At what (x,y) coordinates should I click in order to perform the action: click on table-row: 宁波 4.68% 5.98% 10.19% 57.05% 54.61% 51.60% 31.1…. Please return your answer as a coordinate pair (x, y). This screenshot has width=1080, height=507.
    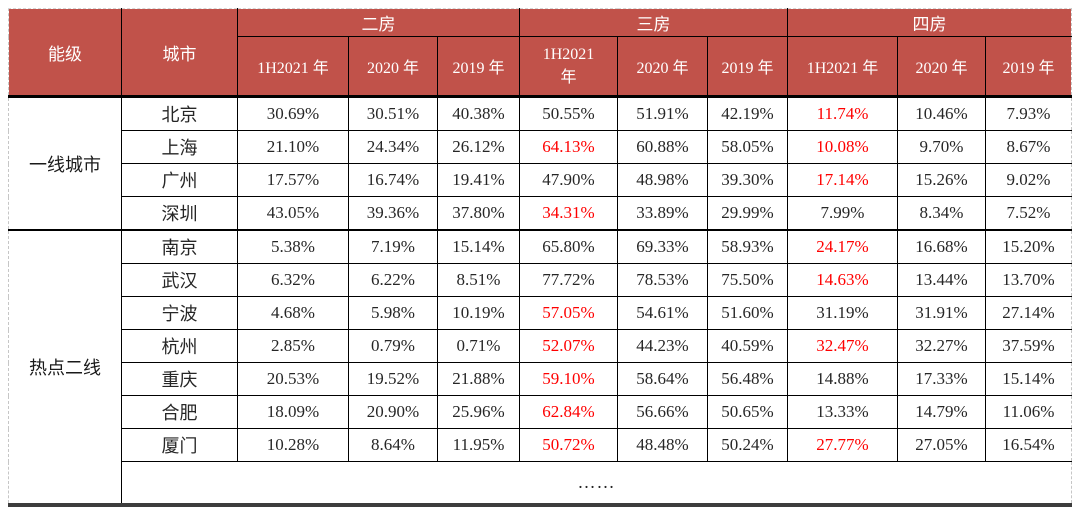
    Looking at the image, I should click on (540, 313).